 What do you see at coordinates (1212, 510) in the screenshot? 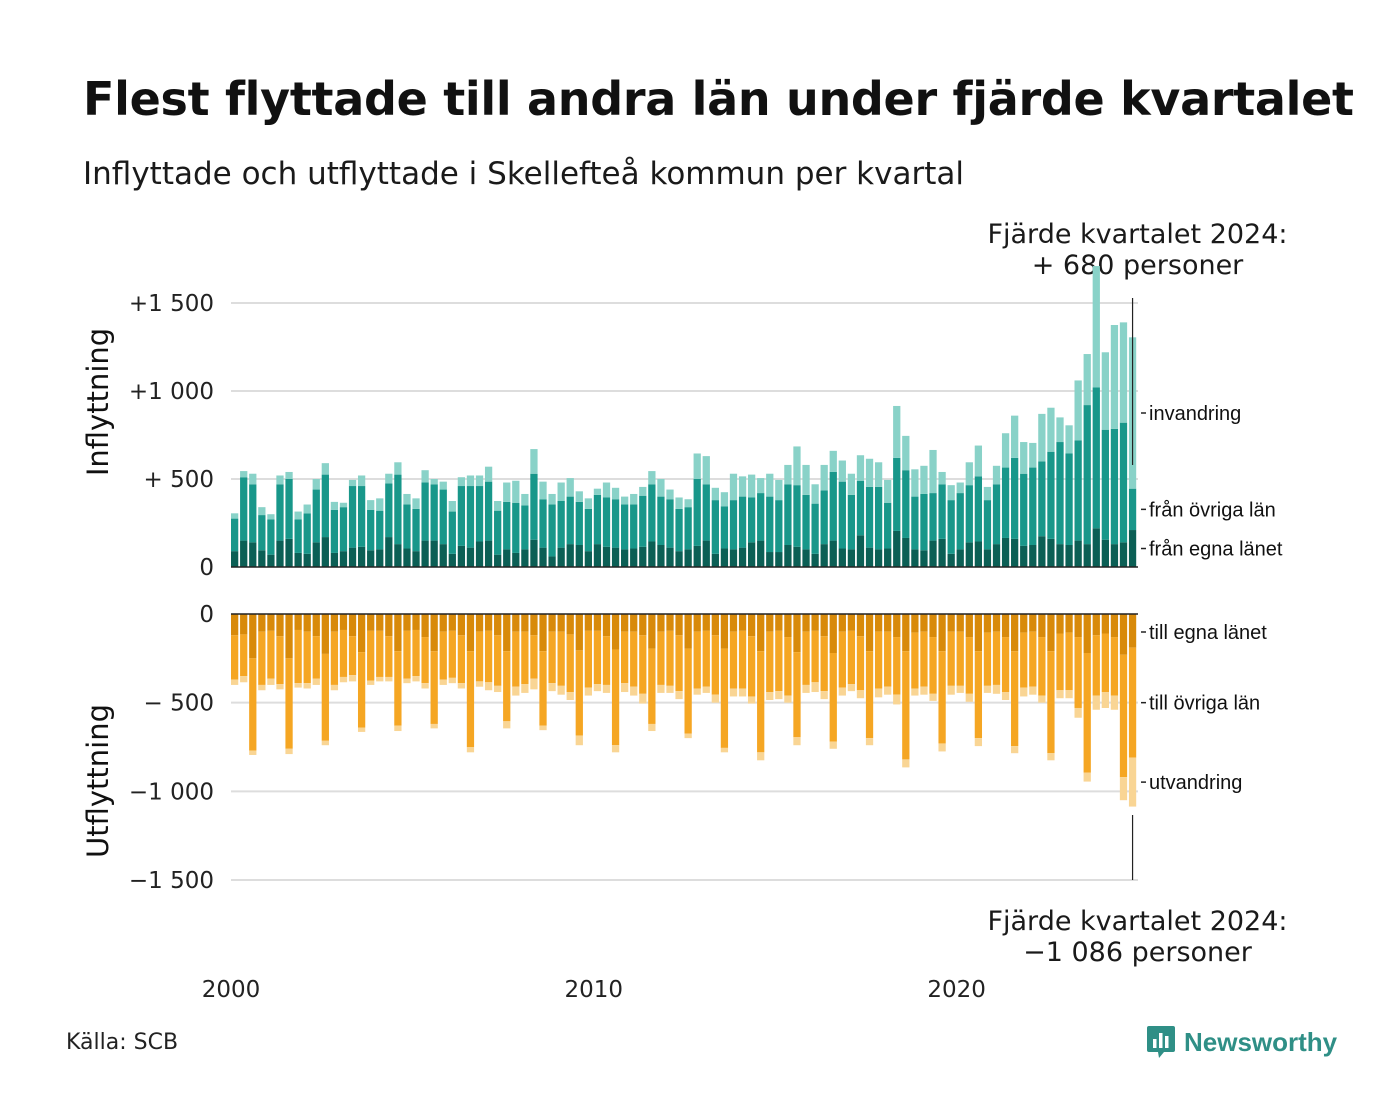
I see `legend-label-inflow: från övriga län` at bounding box center [1212, 510].